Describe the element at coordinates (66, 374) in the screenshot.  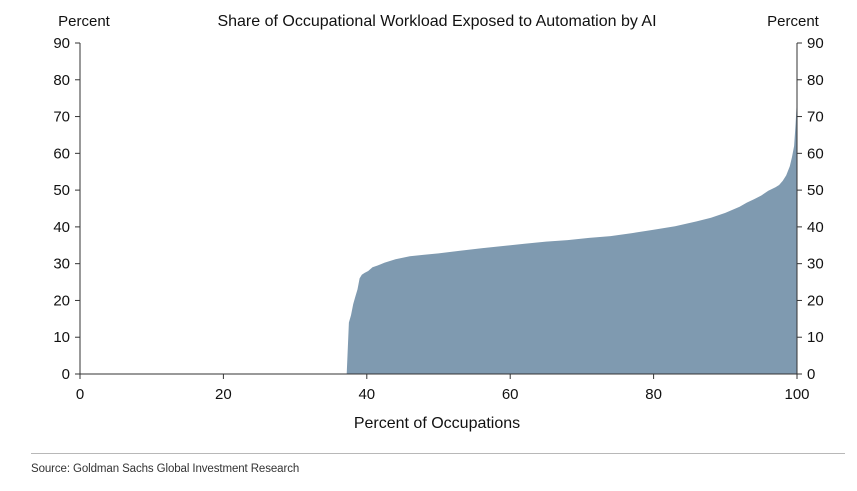
I see `y-tick-label-left-0: 0` at that location.